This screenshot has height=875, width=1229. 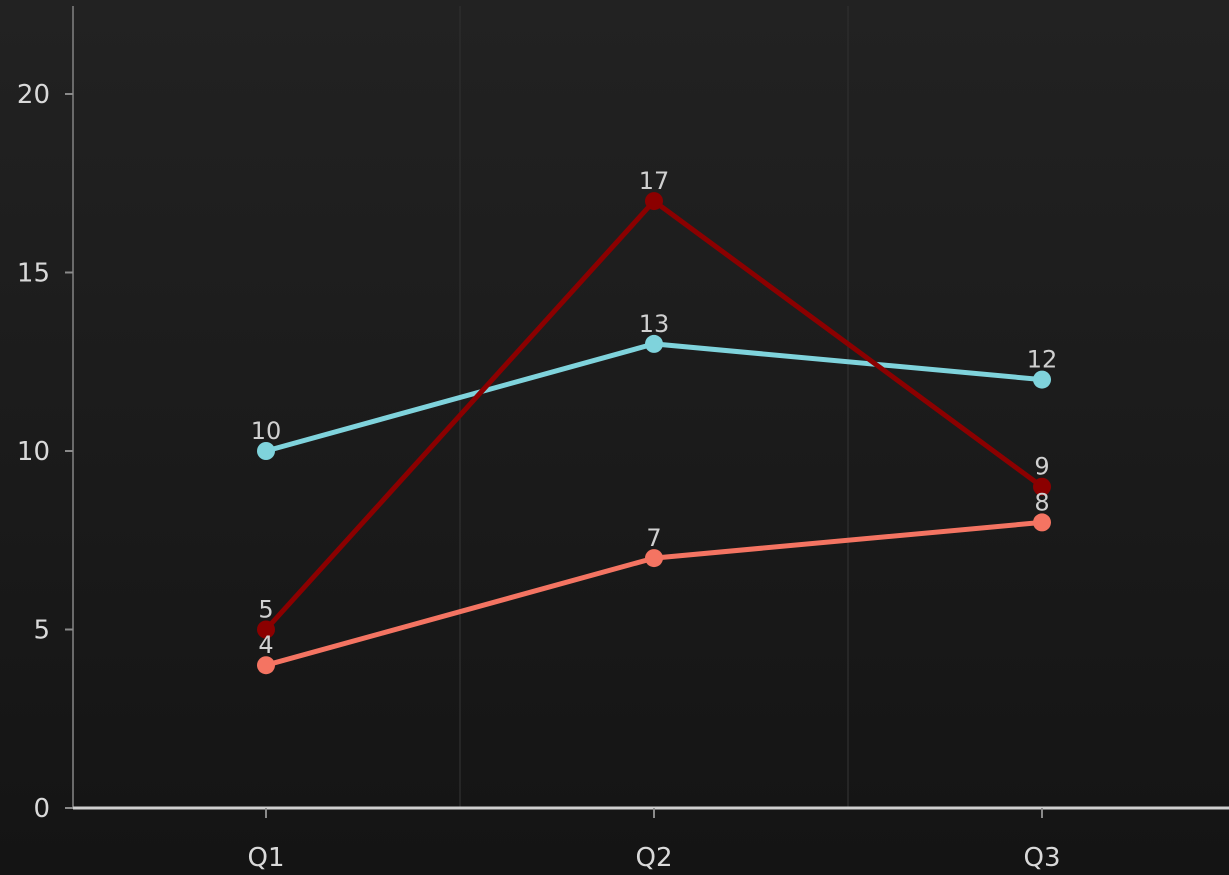 What do you see at coordinates (1041, 858) in the screenshot?
I see `x-tick-label: Q3` at bounding box center [1041, 858].